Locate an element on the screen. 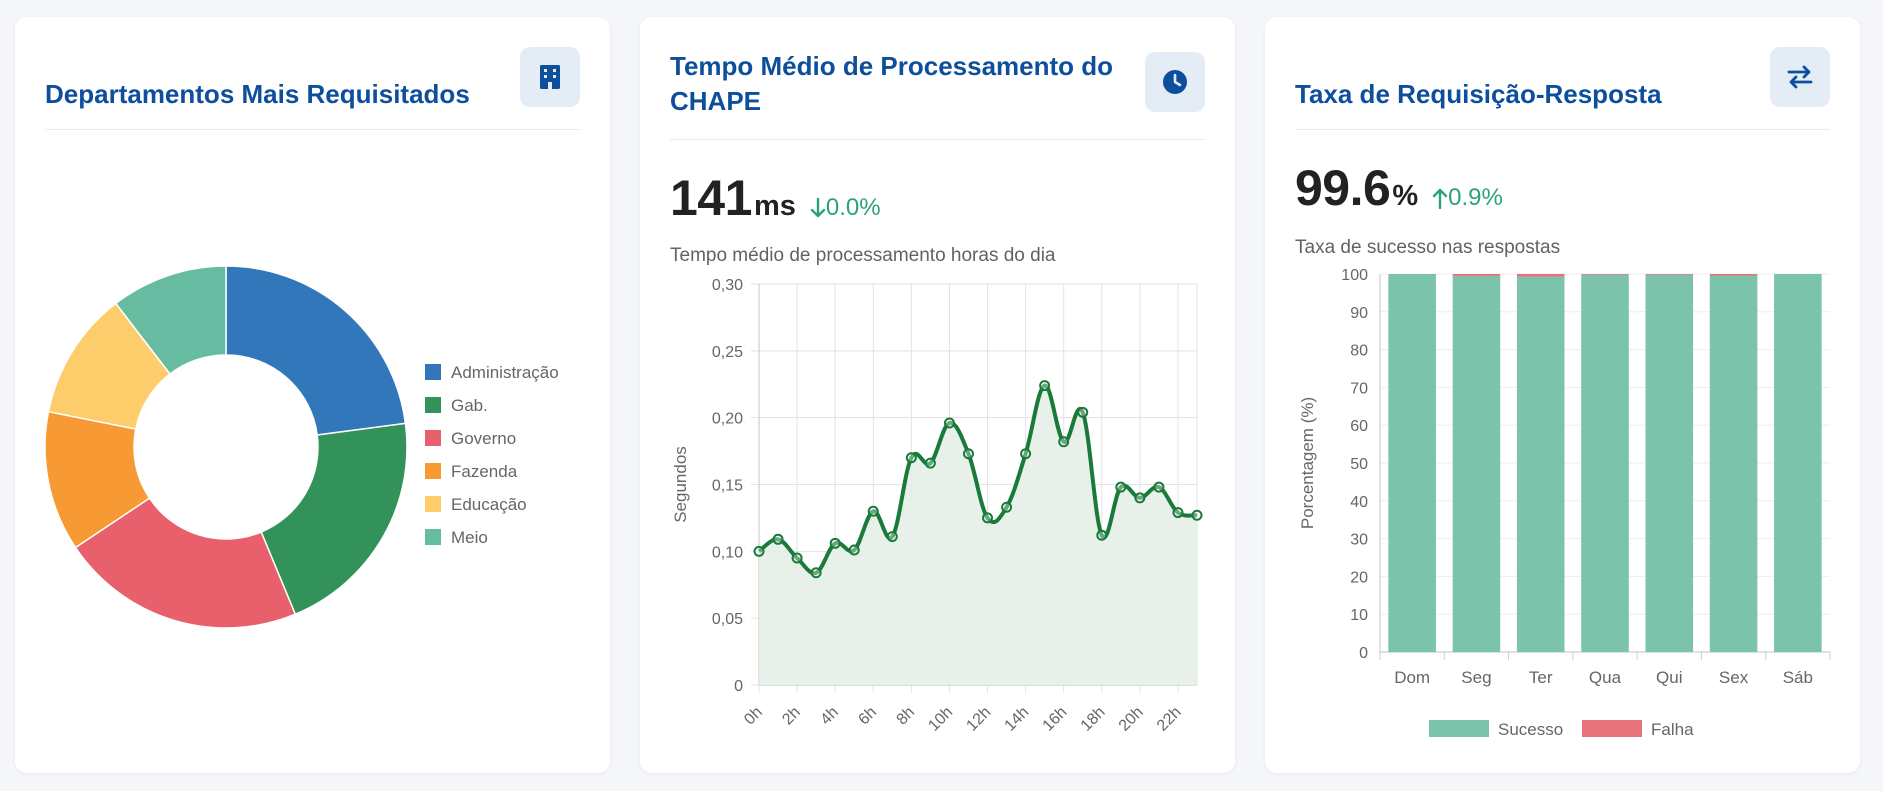 The height and width of the screenshot is (791, 1883). legend-label-falha: Falha is located at coordinates (1672, 729).